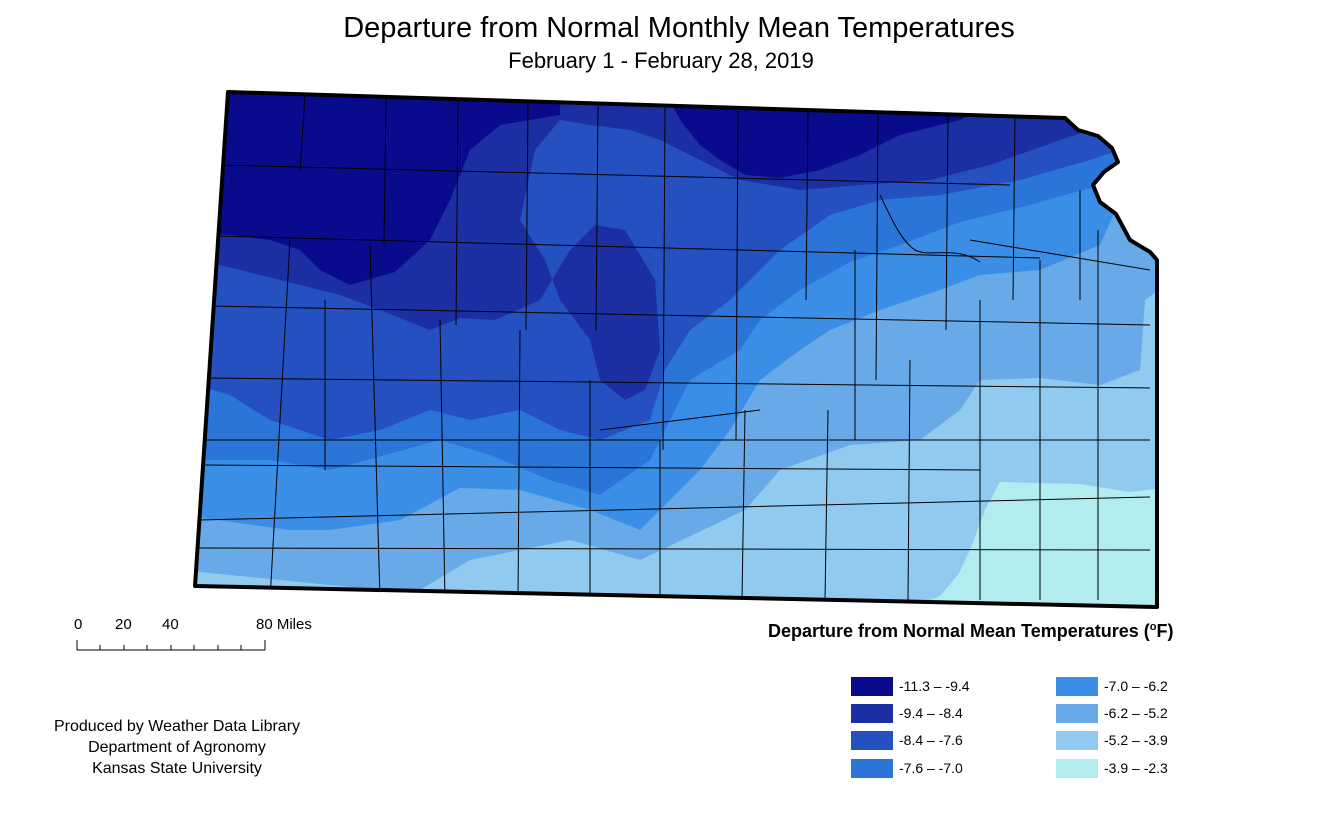  Describe the element at coordinates (1136, 713) in the screenshot. I see `legend-label: -6.2 – -5.2` at that location.